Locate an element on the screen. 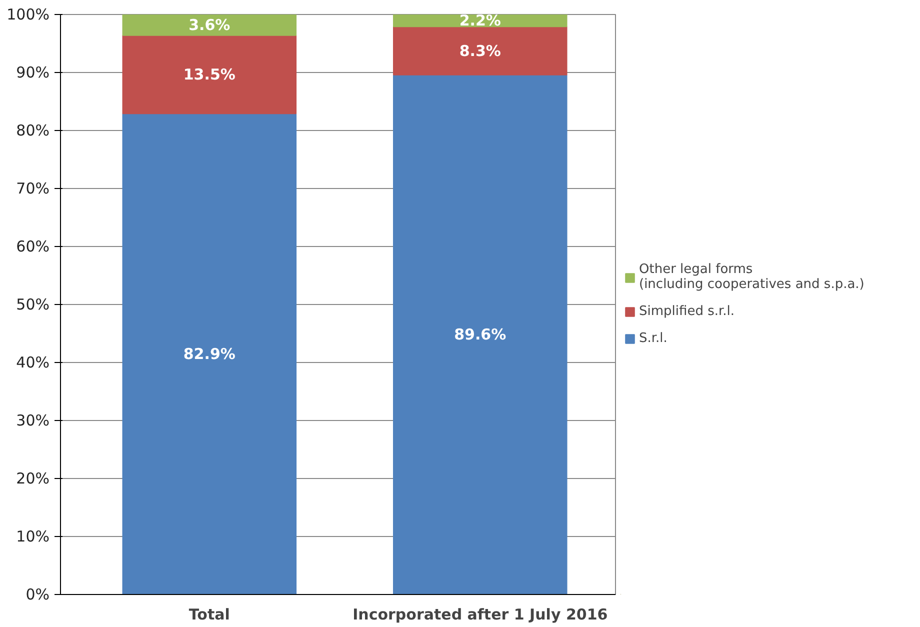 The height and width of the screenshot is (627, 920). y-tick-label: 100% is located at coordinates (28, 15).